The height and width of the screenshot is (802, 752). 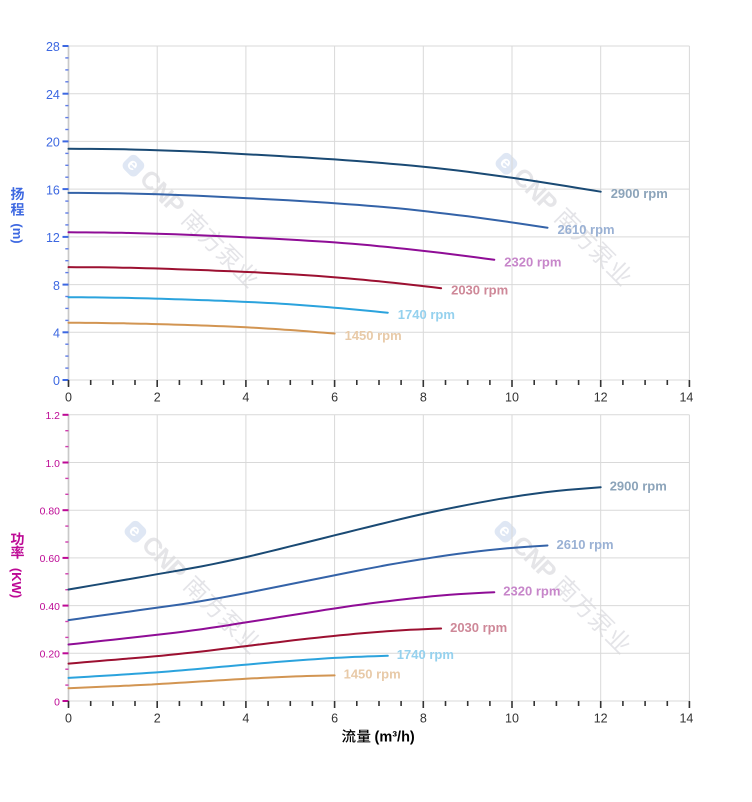 I want to click on svg-text: 0.60, so click(x=50, y=559).